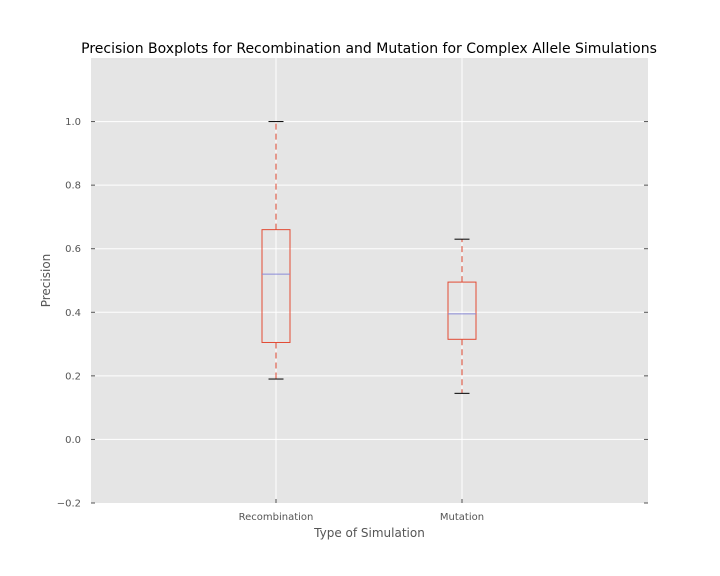 The image size is (720, 576). What do you see at coordinates (73, 122) in the screenshot?
I see `y-tick-label: 1.0` at bounding box center [73, 122].